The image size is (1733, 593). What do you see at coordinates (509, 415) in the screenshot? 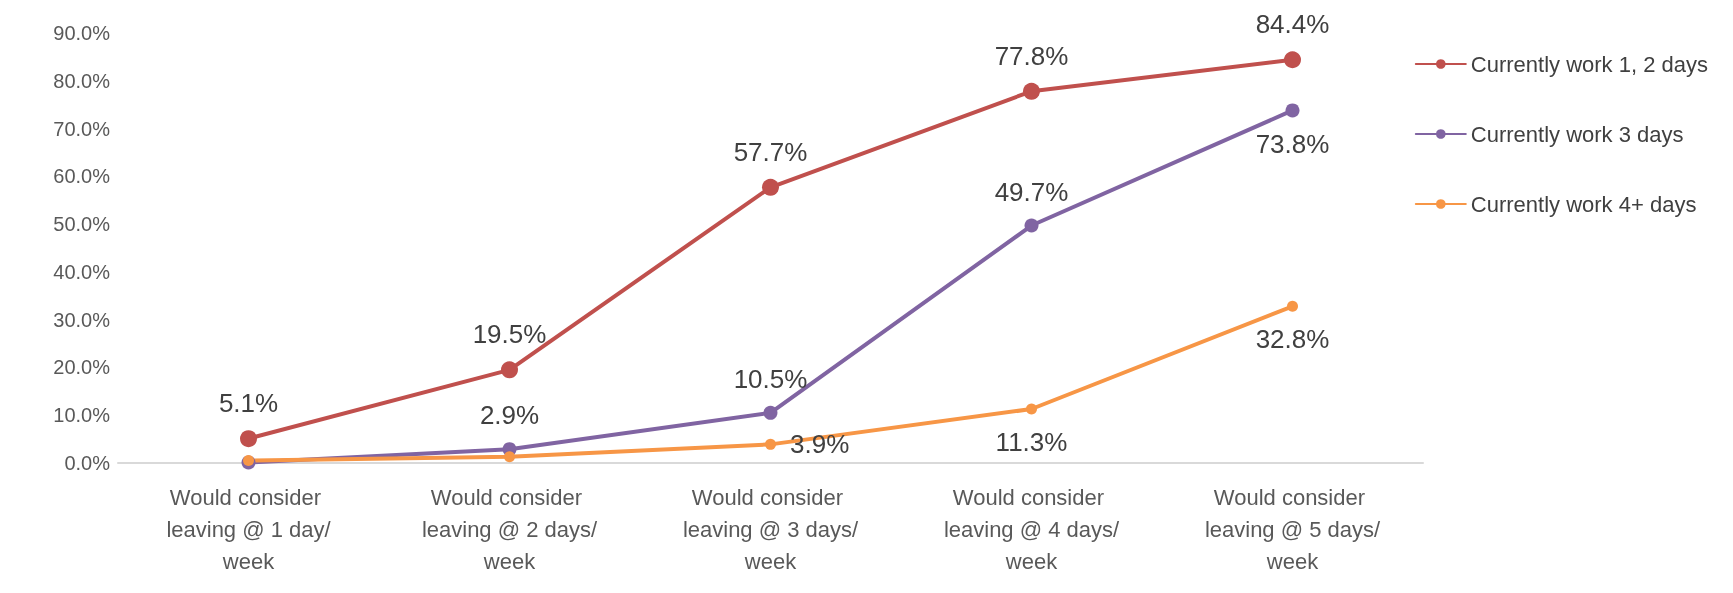
I see `data-label: 2.9%` at bounding box center [509, 415].